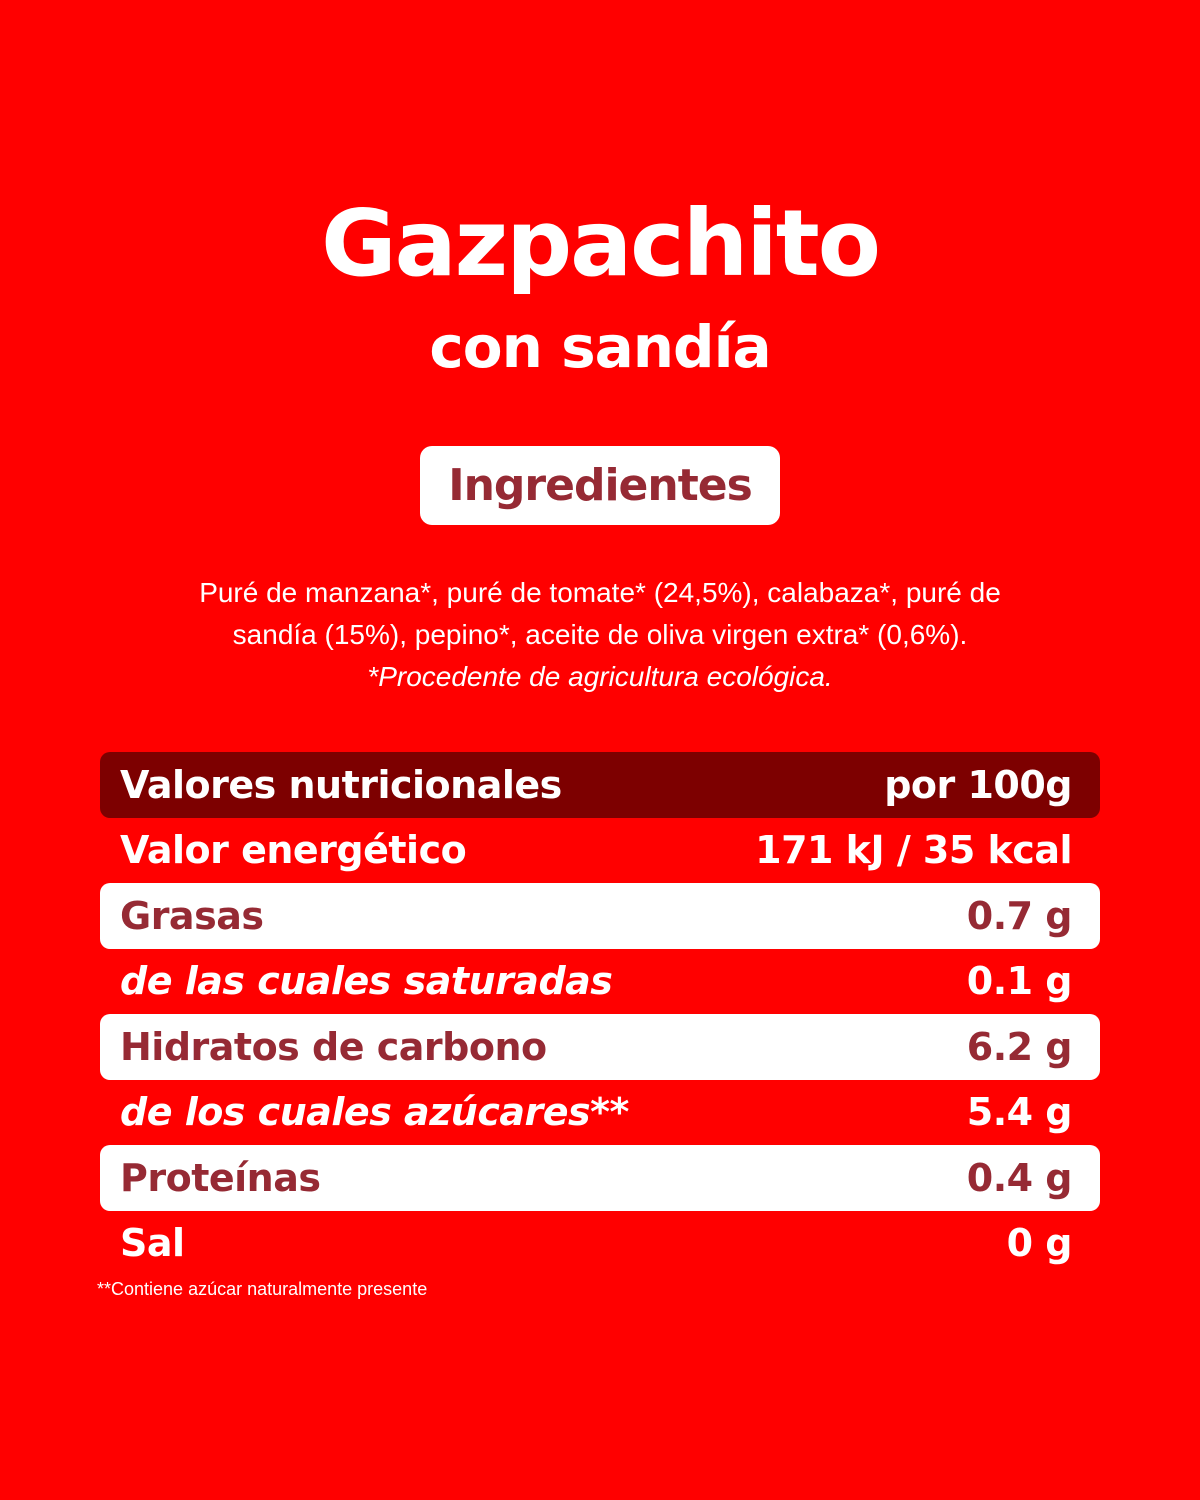 Image resolution: width=1200 pixels, height=1500 pixels. I want to click on nutrition-value: 0.7 g, so click(1019, 916).